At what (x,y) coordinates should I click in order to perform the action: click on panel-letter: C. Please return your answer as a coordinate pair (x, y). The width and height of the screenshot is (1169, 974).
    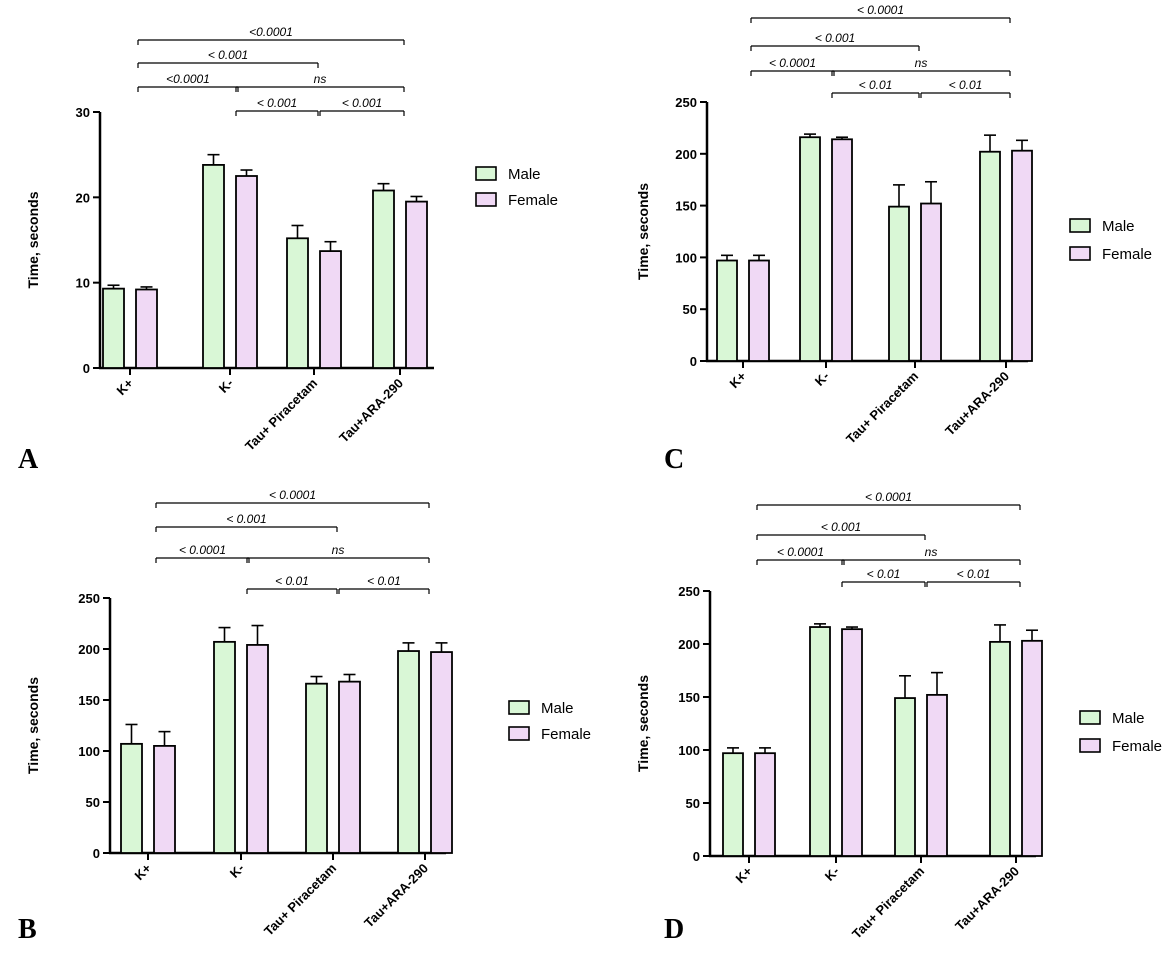
    Looking at the image, I should click on (674, 459).